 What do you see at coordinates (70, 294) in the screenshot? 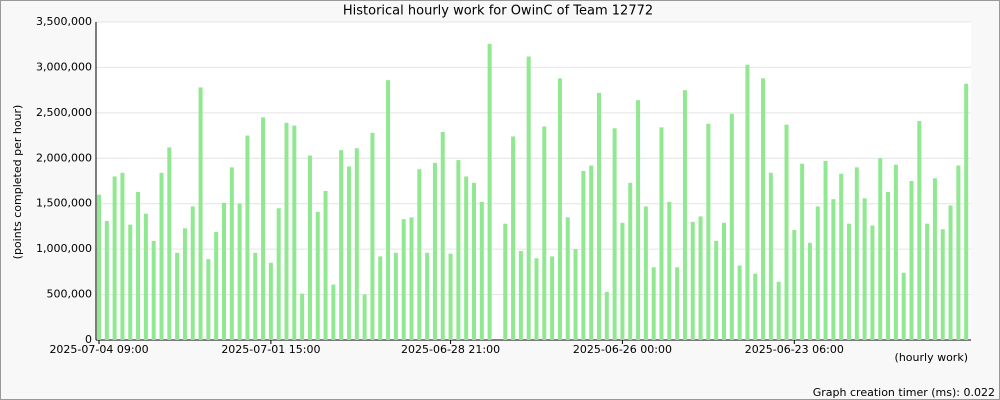
I see `y-tick-label: 500,000` at bounding box center [70, 294].